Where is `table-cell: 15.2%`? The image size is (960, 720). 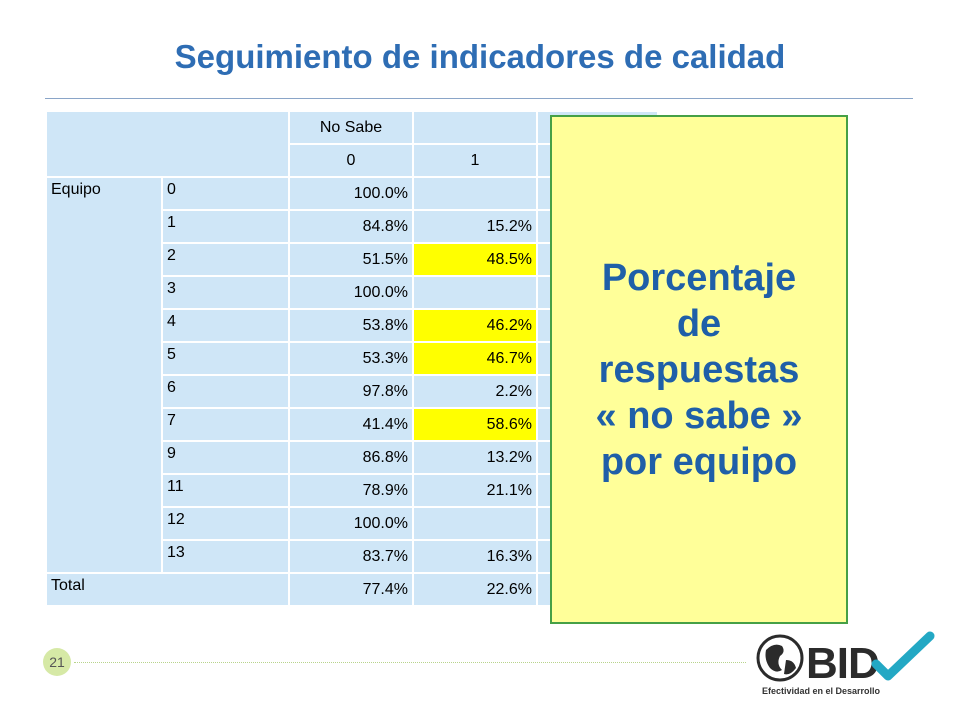
table-cell: 15.2% is located at coordinates (475, 226).